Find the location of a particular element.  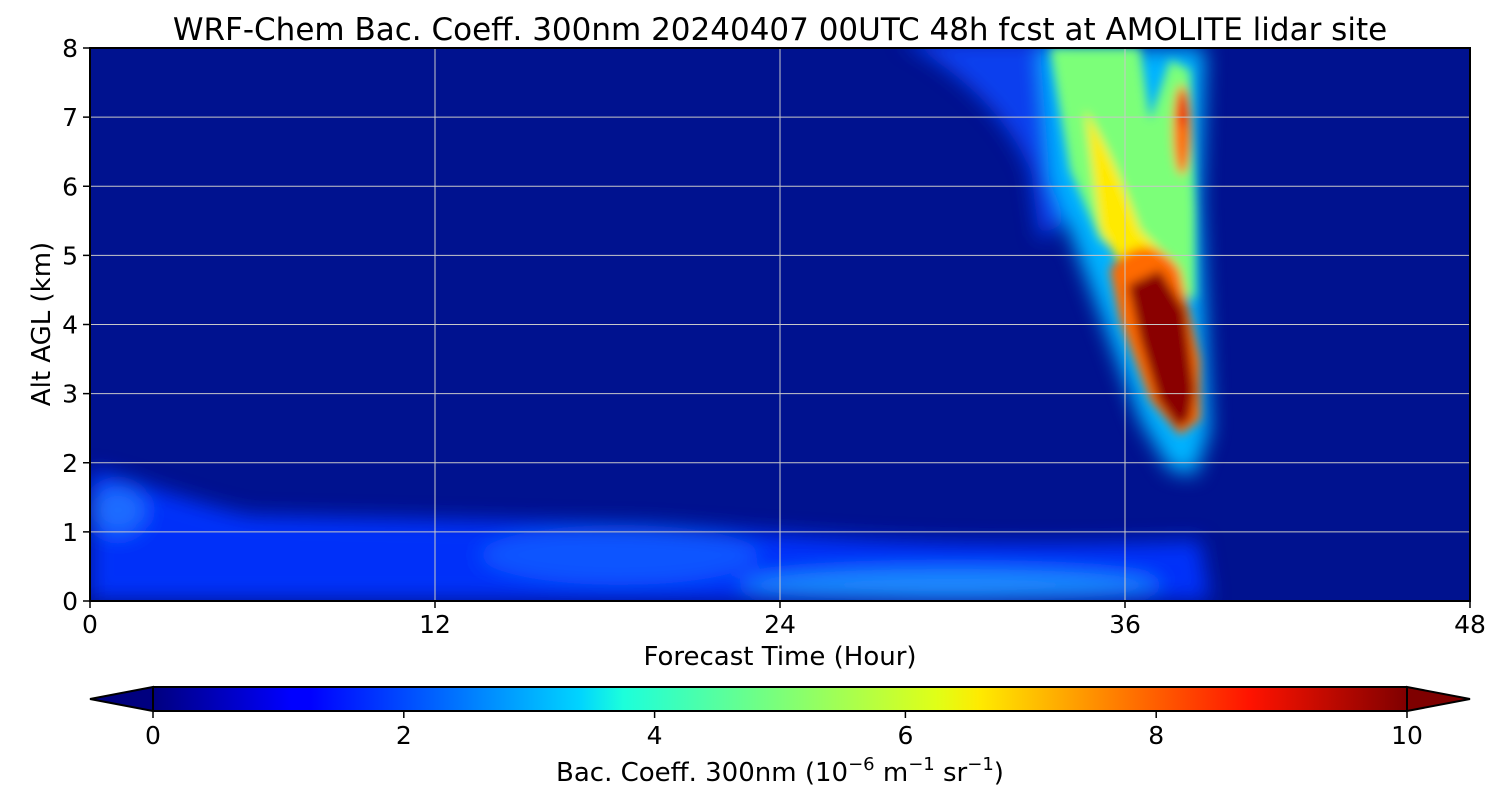

contour-early-peak is located at coordinates (118, 510).